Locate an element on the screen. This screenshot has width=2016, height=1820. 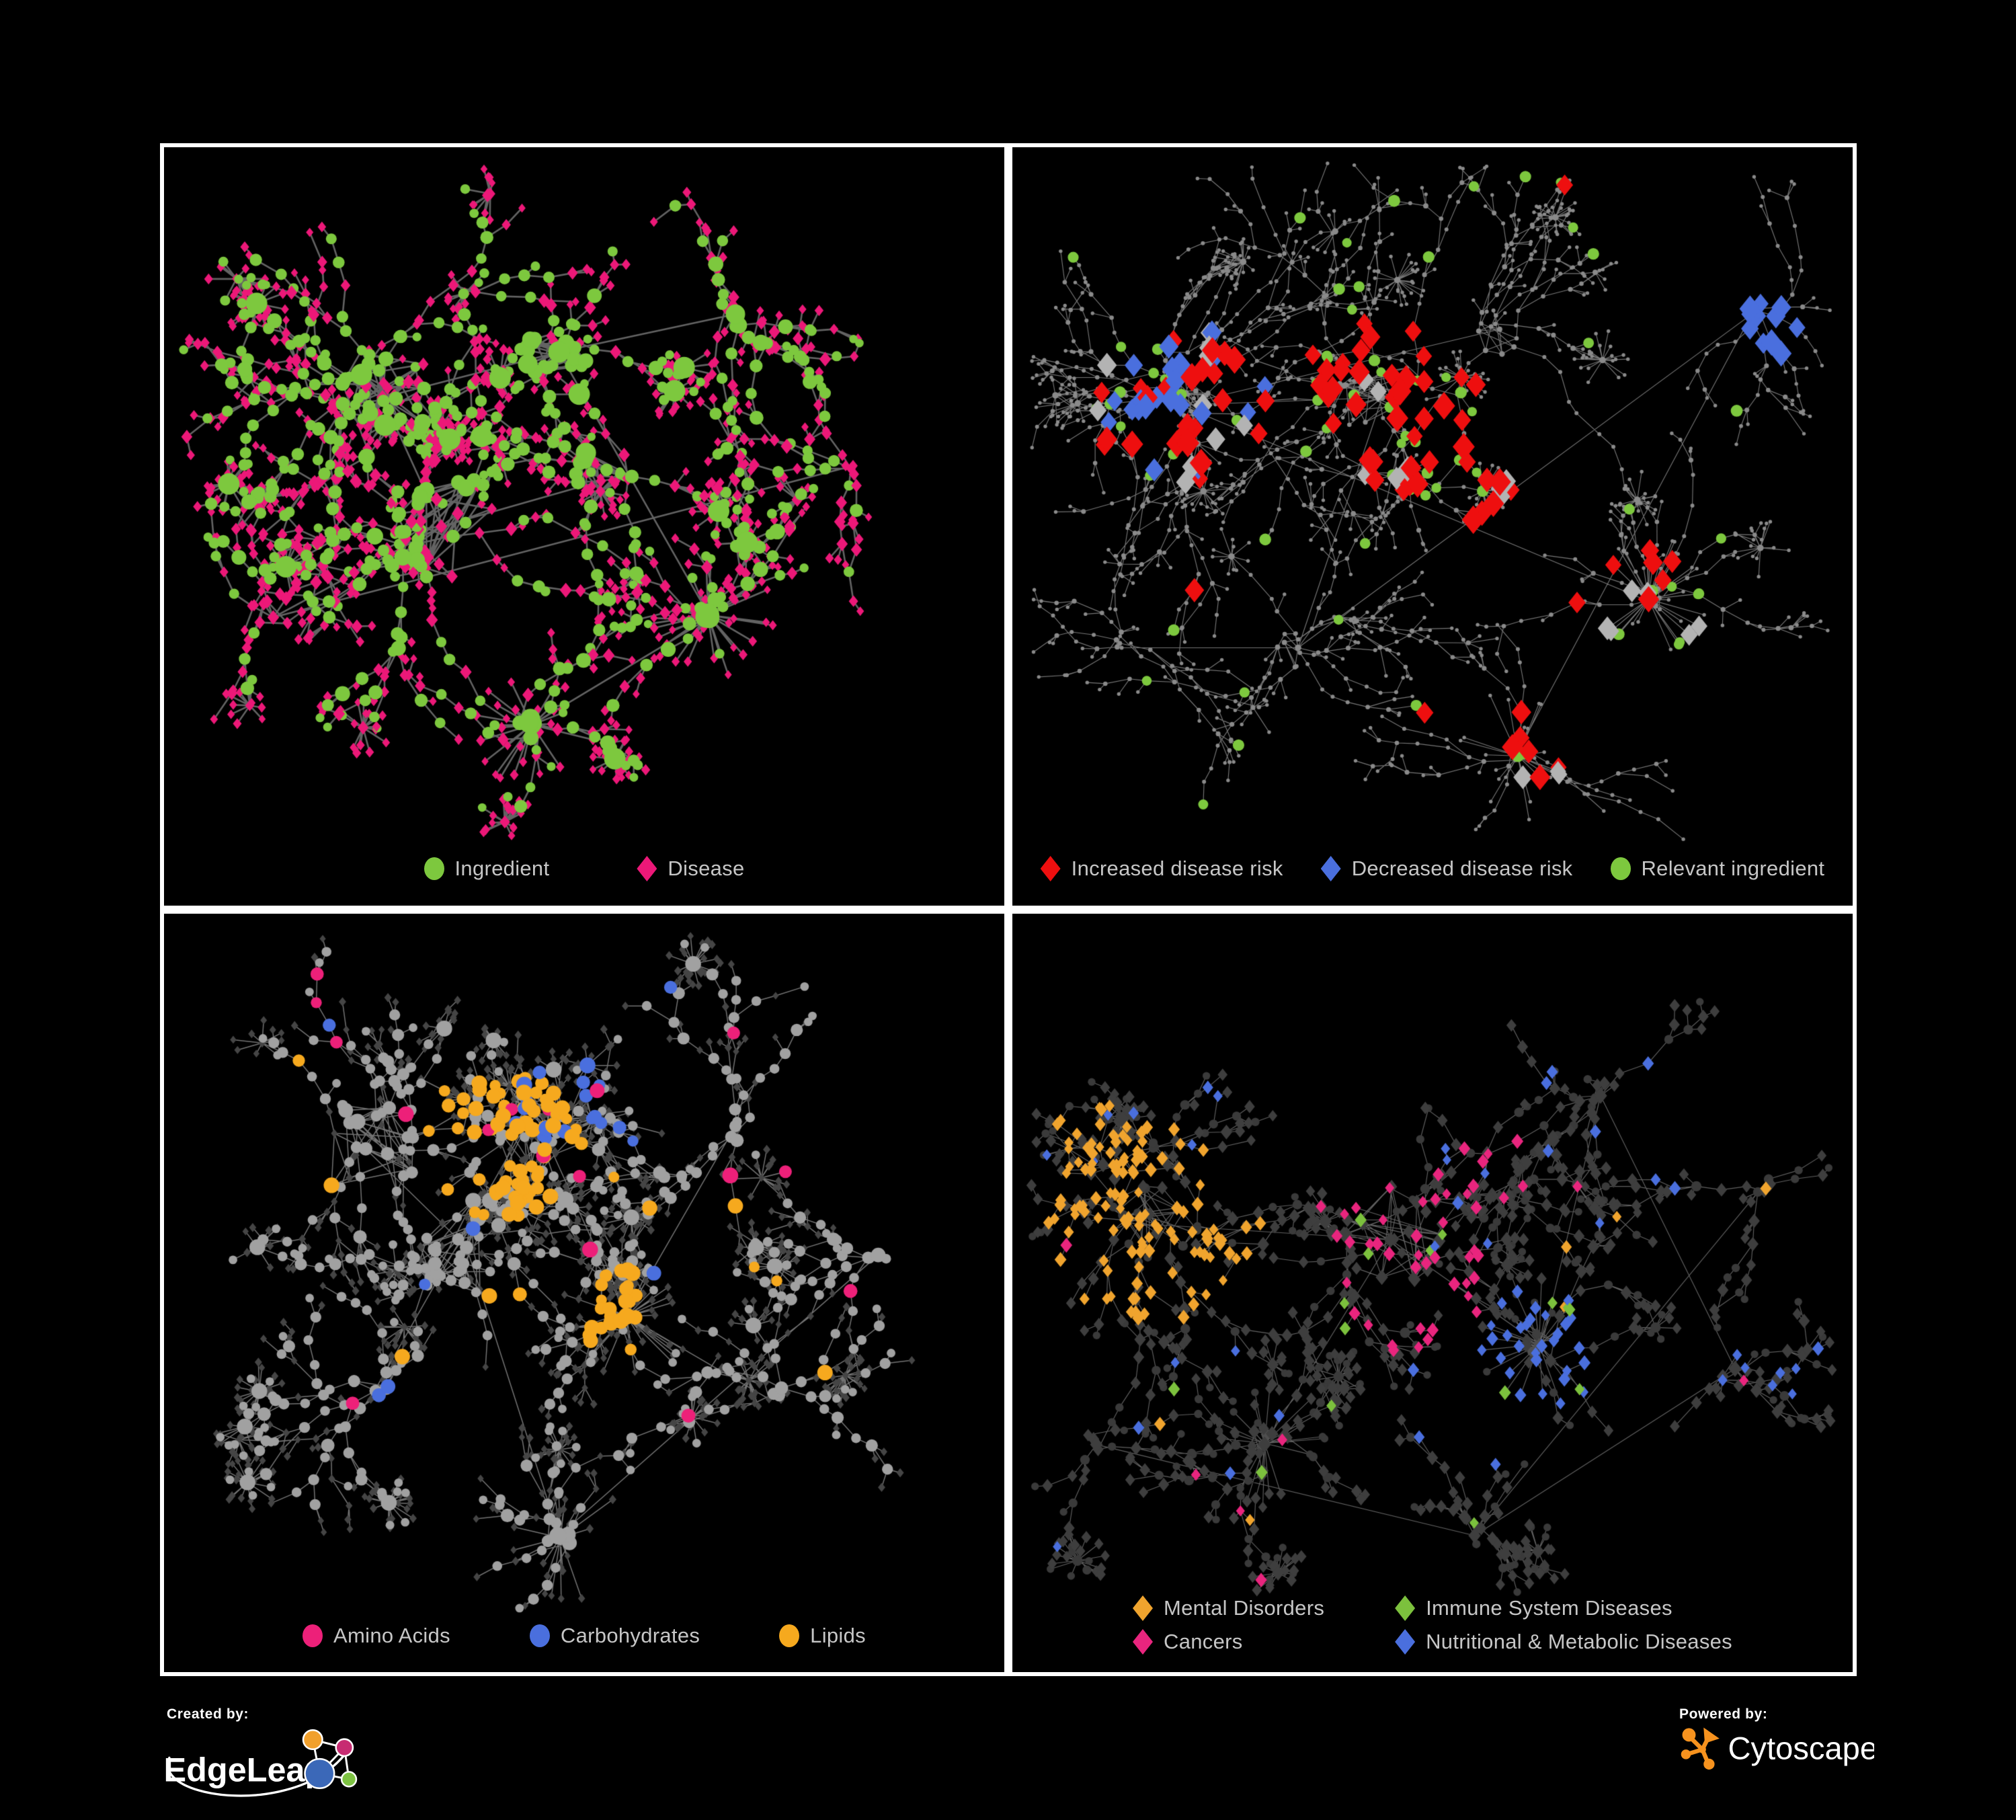
legend-item-relevant-ingredient: Relevant ingredient is located at coordinates (1717, 869).